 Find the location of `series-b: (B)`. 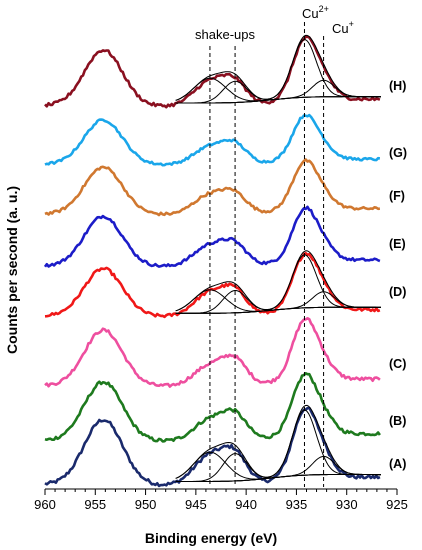

series-b: (B) is located at coordinates (225, 407).